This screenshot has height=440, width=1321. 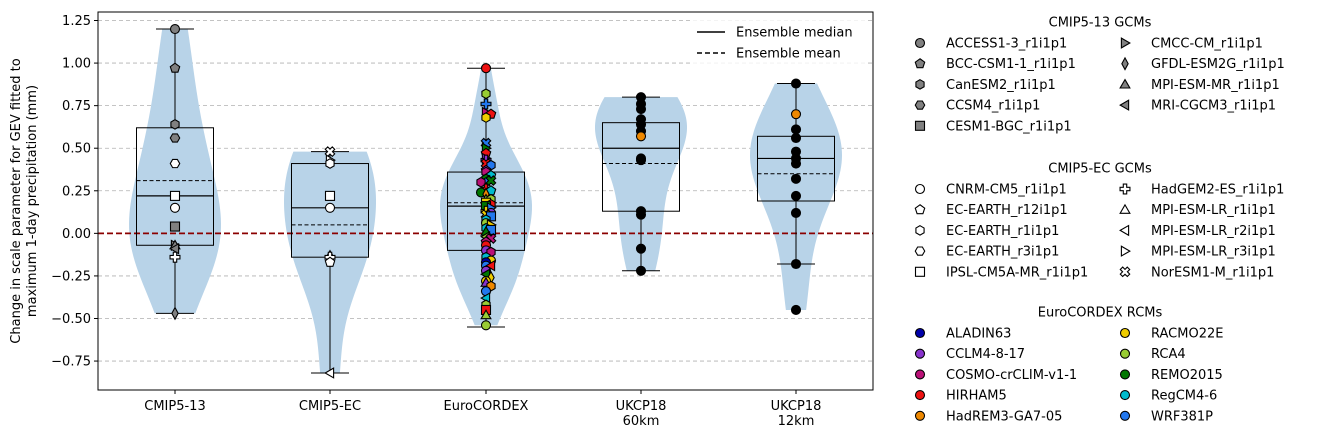 I want to click on line-legend-frame, so click(x=779, y=42).